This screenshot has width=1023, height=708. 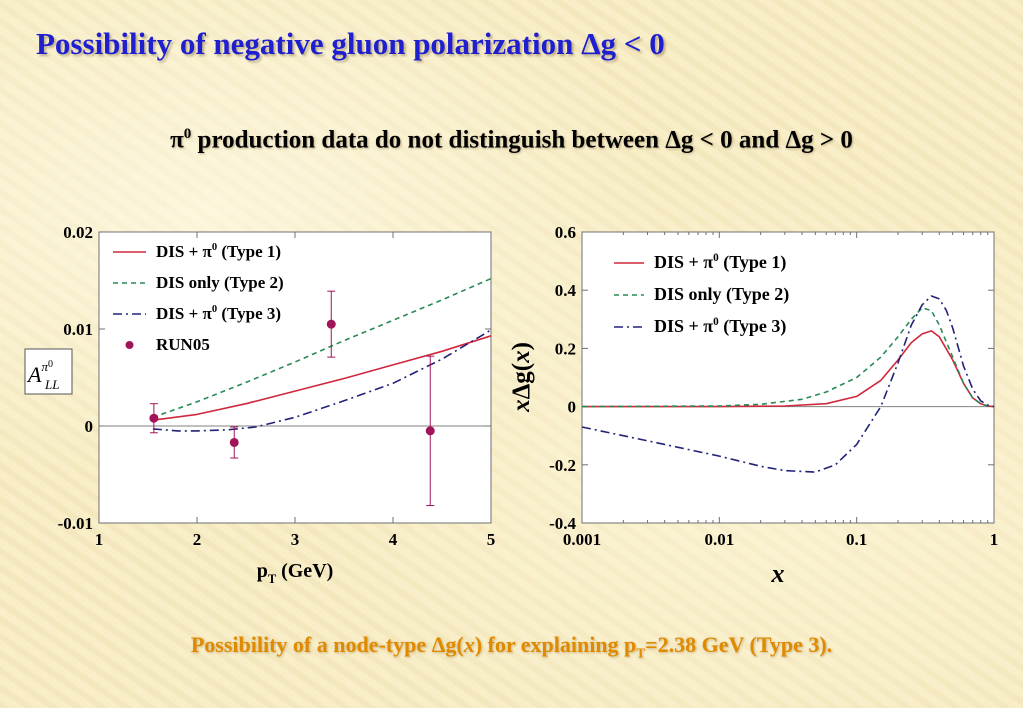 I want to click on y-tick-label: 0.02, so click(x=78, y=232).